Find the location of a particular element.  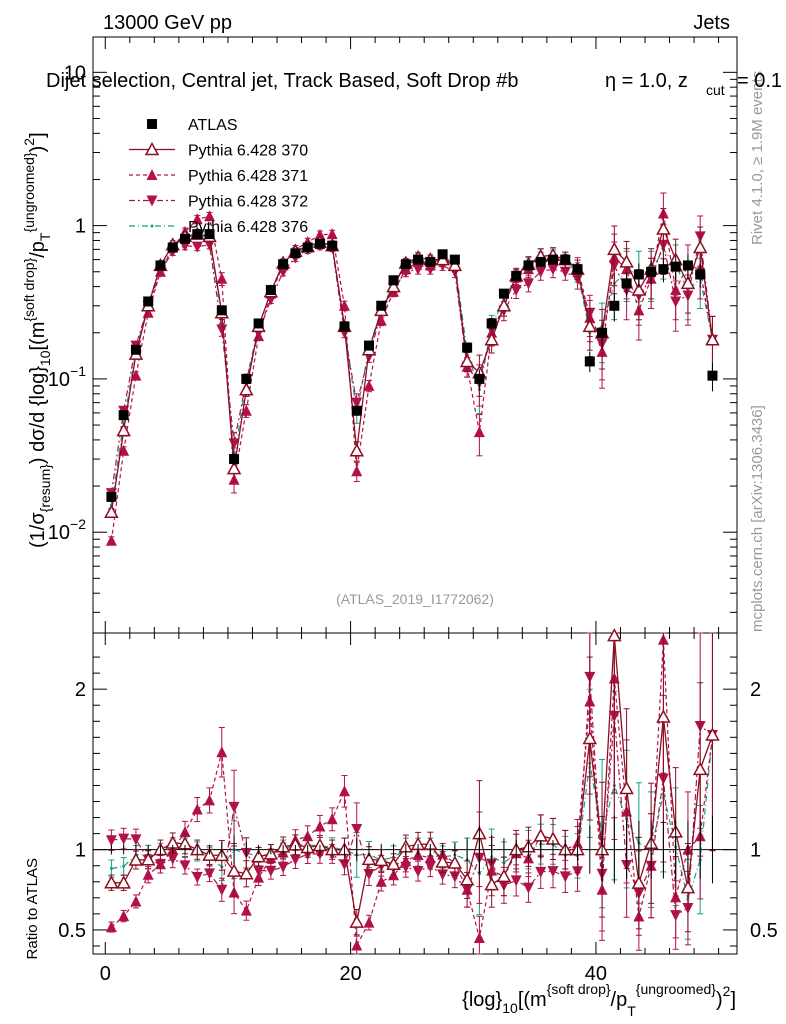

y-tick-label: 1 is located at coordinates (80, 227).